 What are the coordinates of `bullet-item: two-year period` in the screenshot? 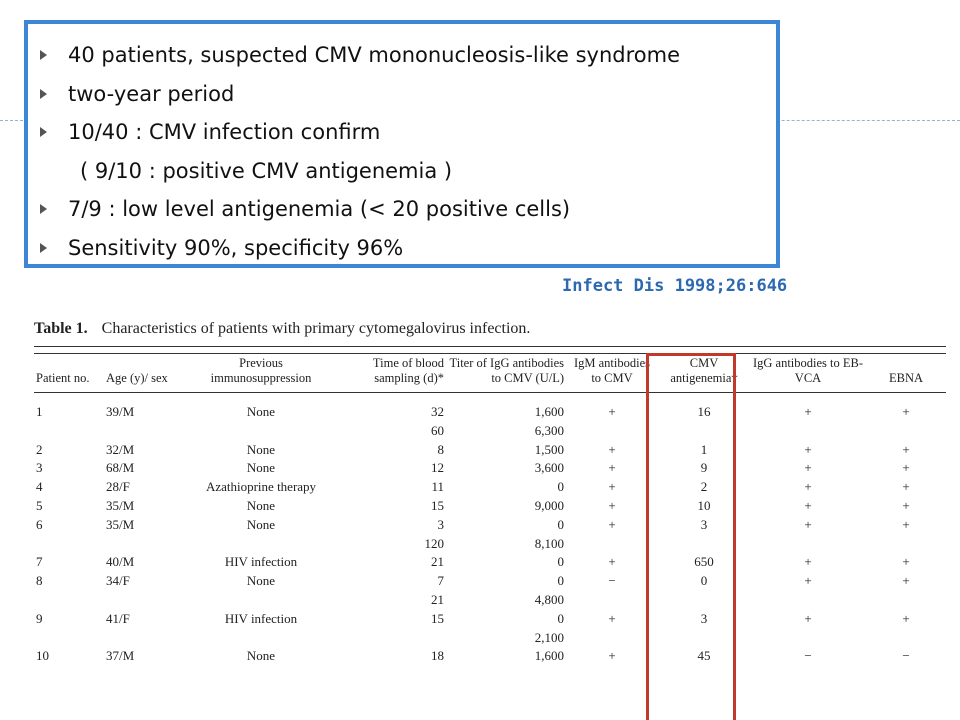 It's located at (402, 94).